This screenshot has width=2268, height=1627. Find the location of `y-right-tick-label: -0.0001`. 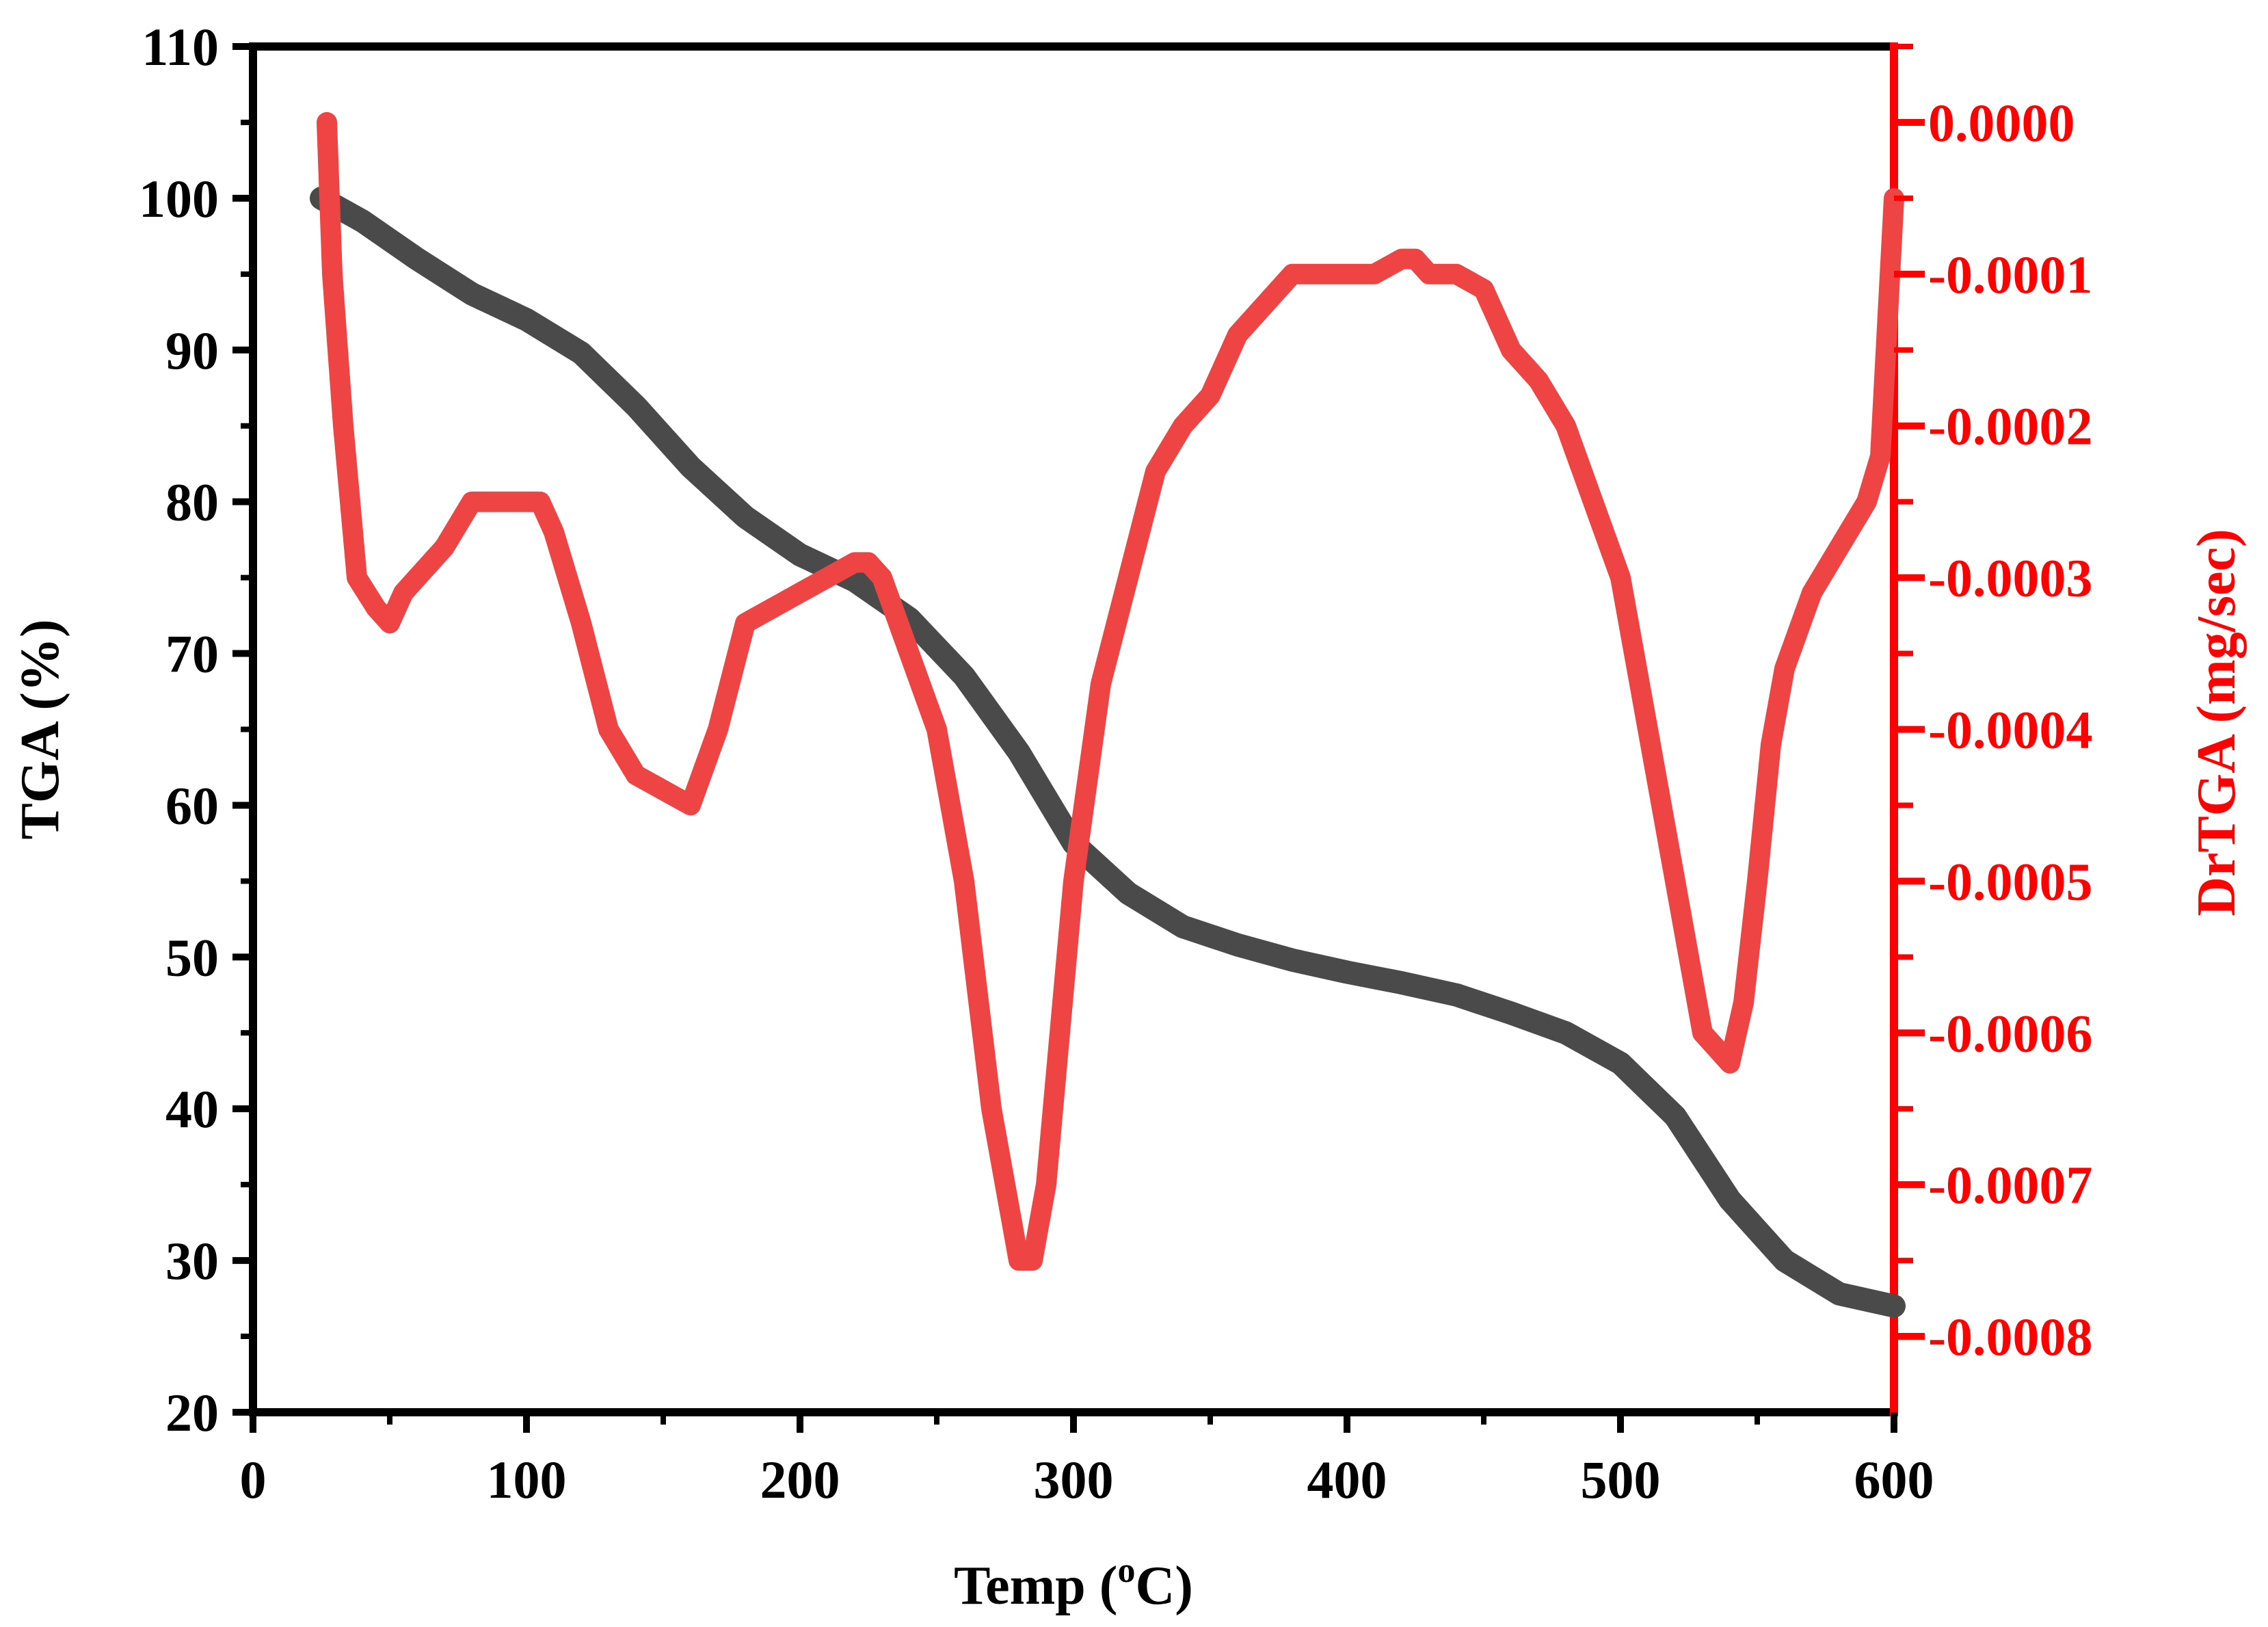

y-right-tick-label: -0.0001 is located at coordinates (2010, 275).